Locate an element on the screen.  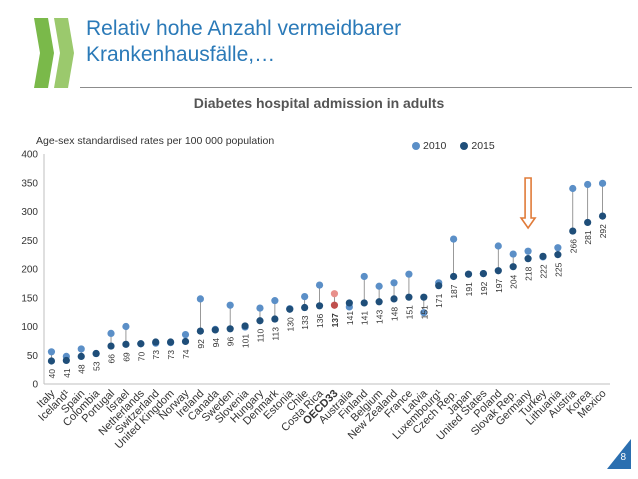
page-number-badge is located at coordinates (619, 454).